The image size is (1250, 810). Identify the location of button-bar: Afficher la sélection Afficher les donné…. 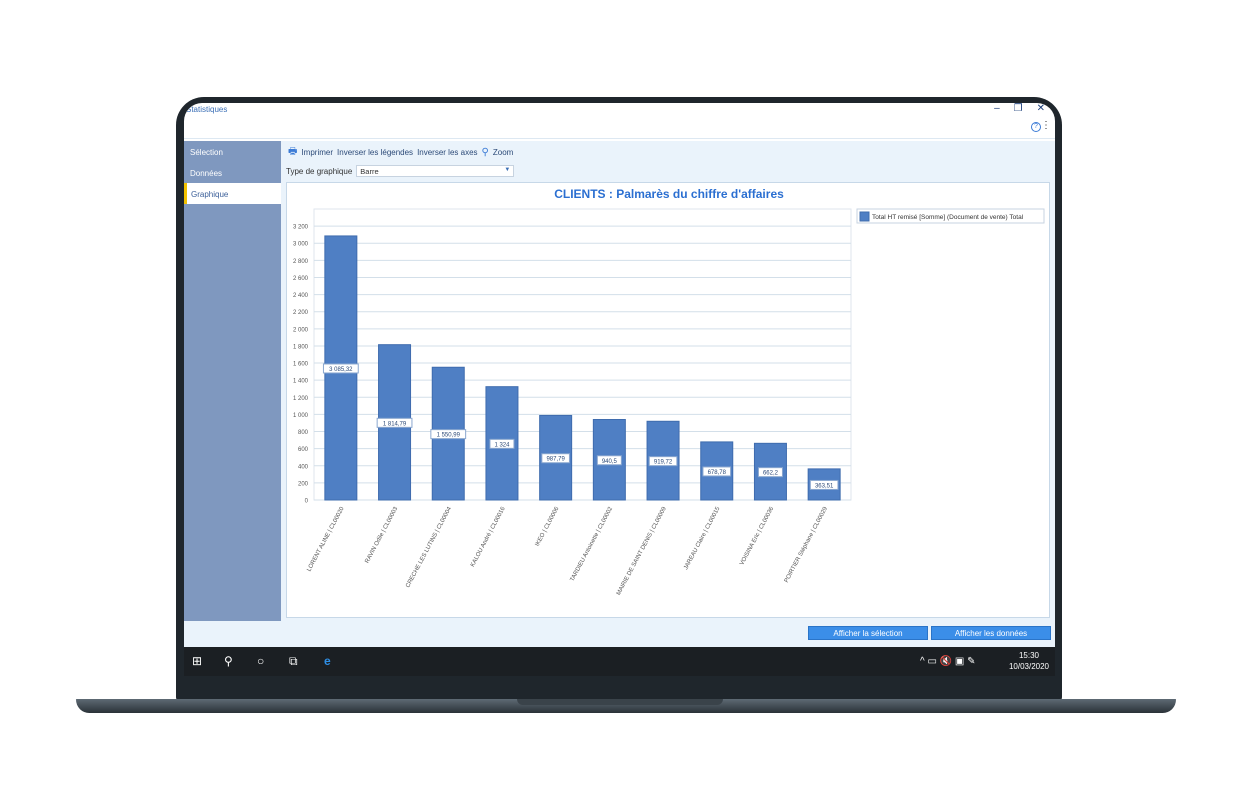
(619, 634).